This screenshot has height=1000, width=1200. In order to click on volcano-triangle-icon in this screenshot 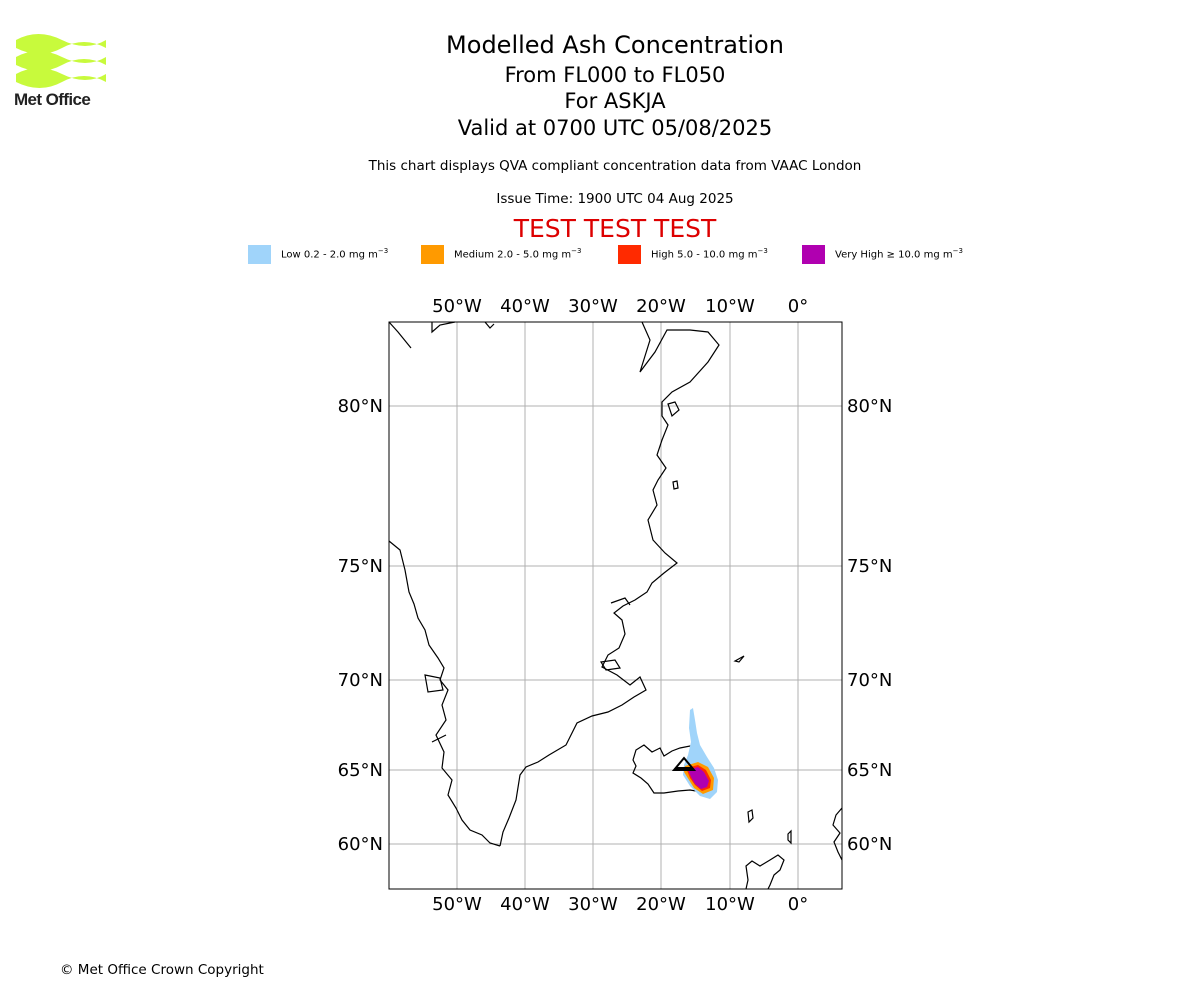, I will do `click(684, 763)`.